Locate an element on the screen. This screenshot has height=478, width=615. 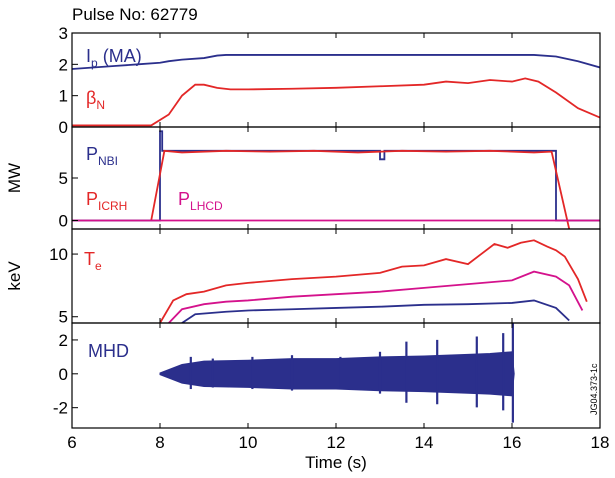
x-tick-label: 10 is located at coordinates (248, 442).